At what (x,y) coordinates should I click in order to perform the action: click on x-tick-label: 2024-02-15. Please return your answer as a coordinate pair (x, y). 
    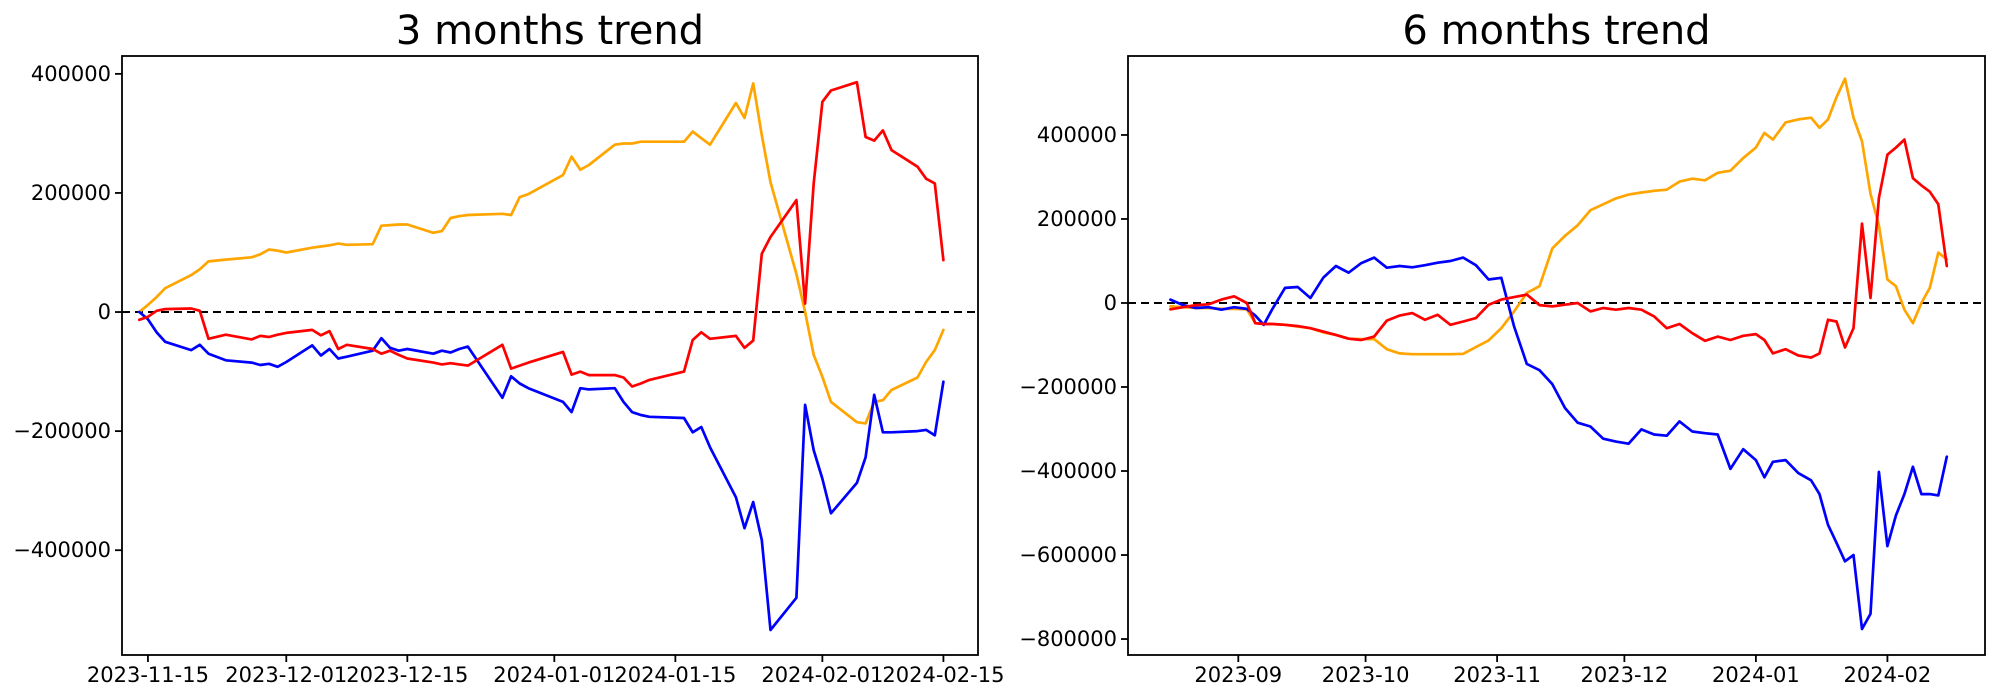
    Looking at the image, I should click on (943, 675).